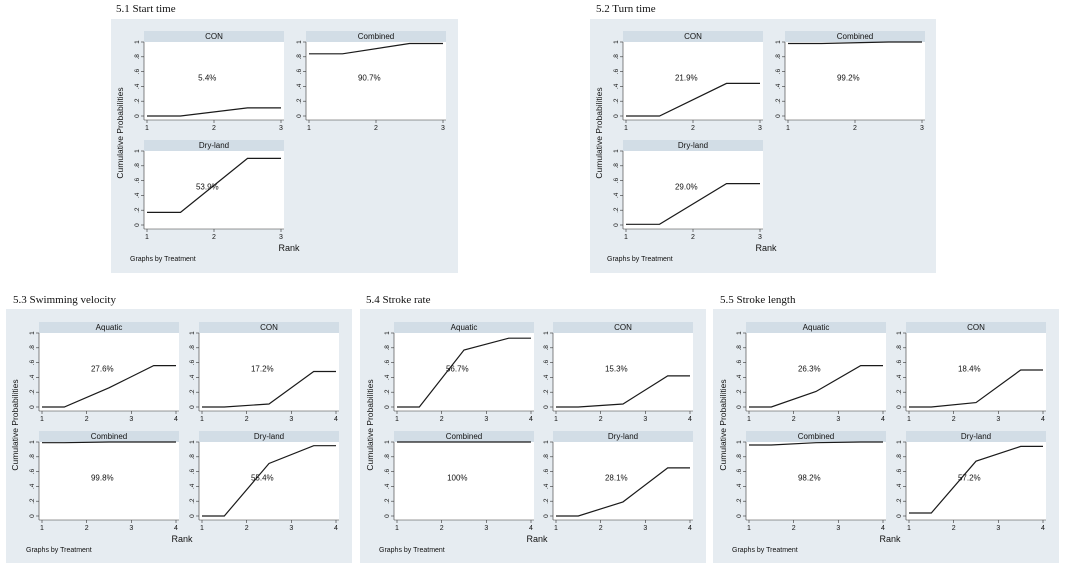 This screenshot has width=1065, height=568. I want to click on panel-combined: Combined 0 .2 .4 .6 .8 1 1 2 3 4 98.2%, so click(811, 481).